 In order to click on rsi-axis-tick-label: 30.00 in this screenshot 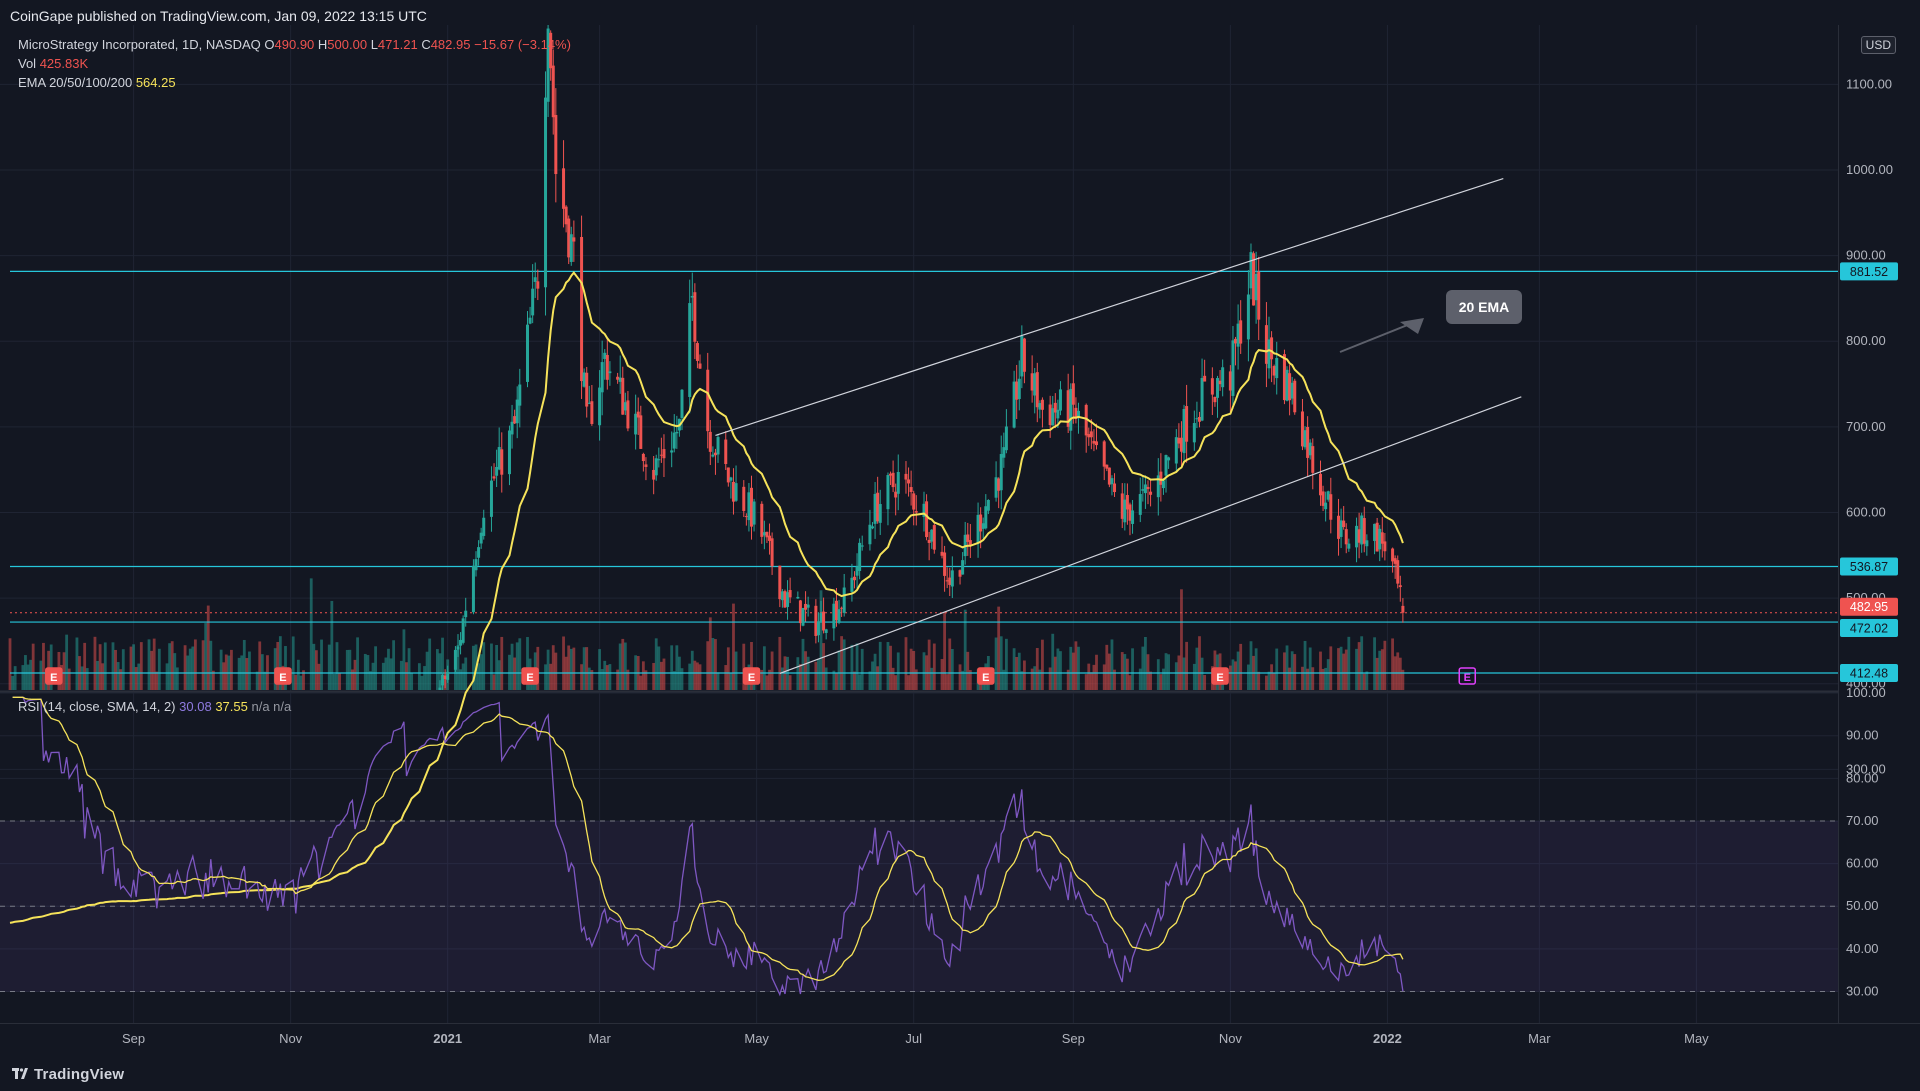, I will do `click(1862, 990)`.